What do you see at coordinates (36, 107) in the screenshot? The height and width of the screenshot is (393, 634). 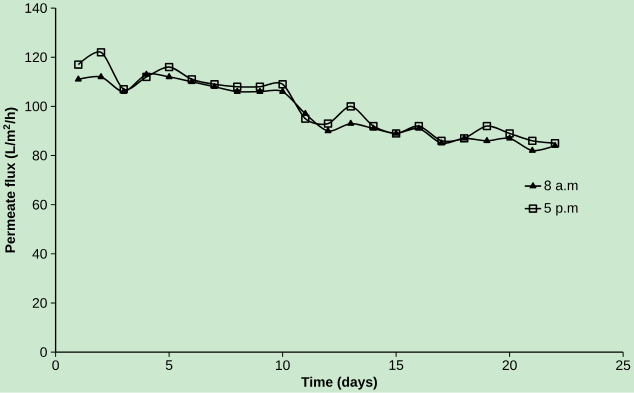 I see `y-tick-label: 100` at bounding box center [36, 107].